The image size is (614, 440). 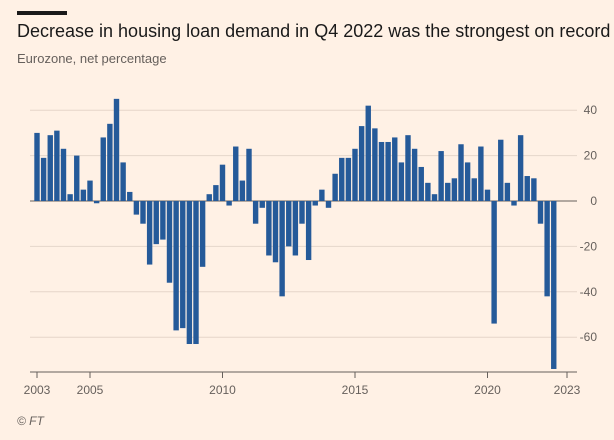 What do you see at coordinates (567, 390) in the screenshot?
I see `x-tick-label: 2023` at bounding box center [567, 390].